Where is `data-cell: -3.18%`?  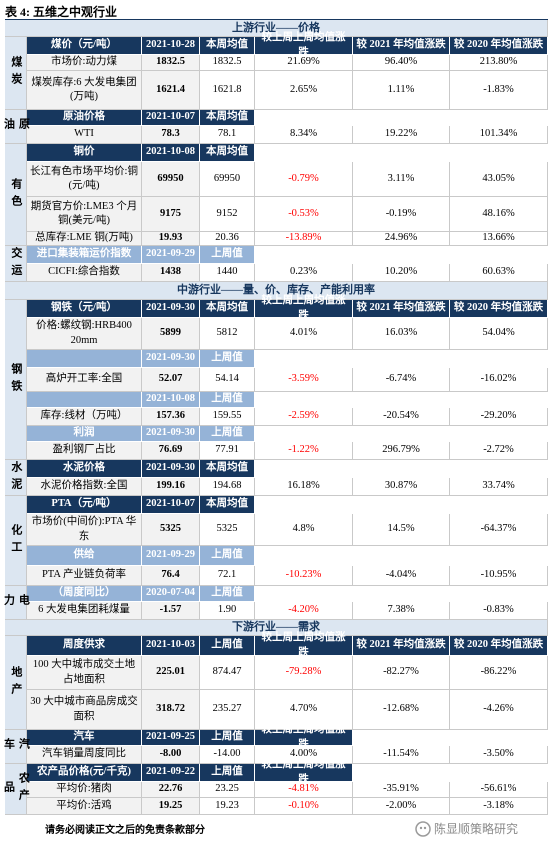 data-cell: -3.18% is located at coordinates (499, 806).